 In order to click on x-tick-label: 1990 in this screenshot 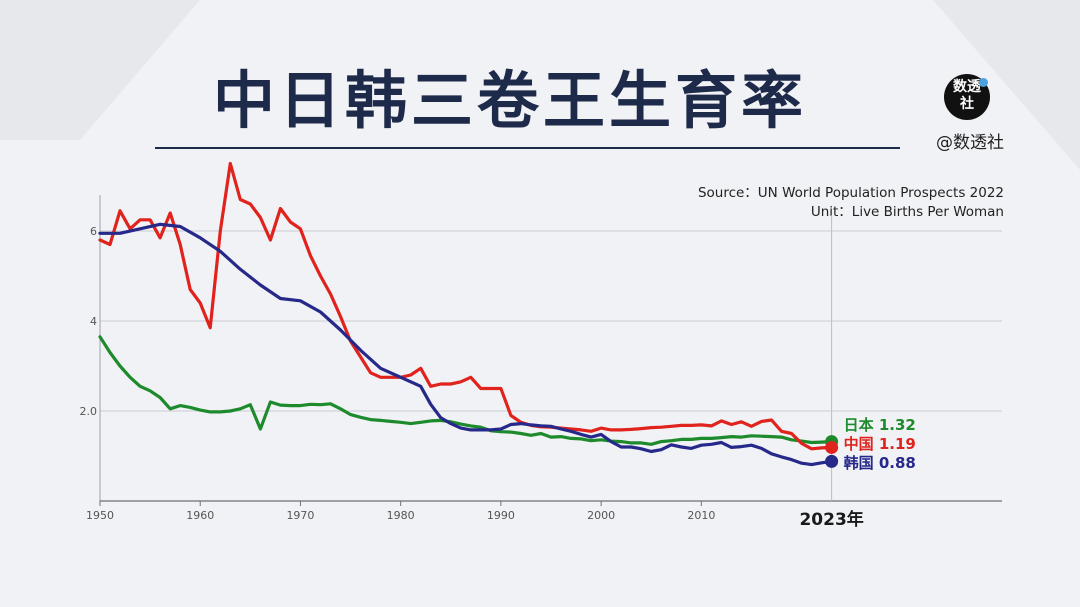, I will do `click(501, 515)`.